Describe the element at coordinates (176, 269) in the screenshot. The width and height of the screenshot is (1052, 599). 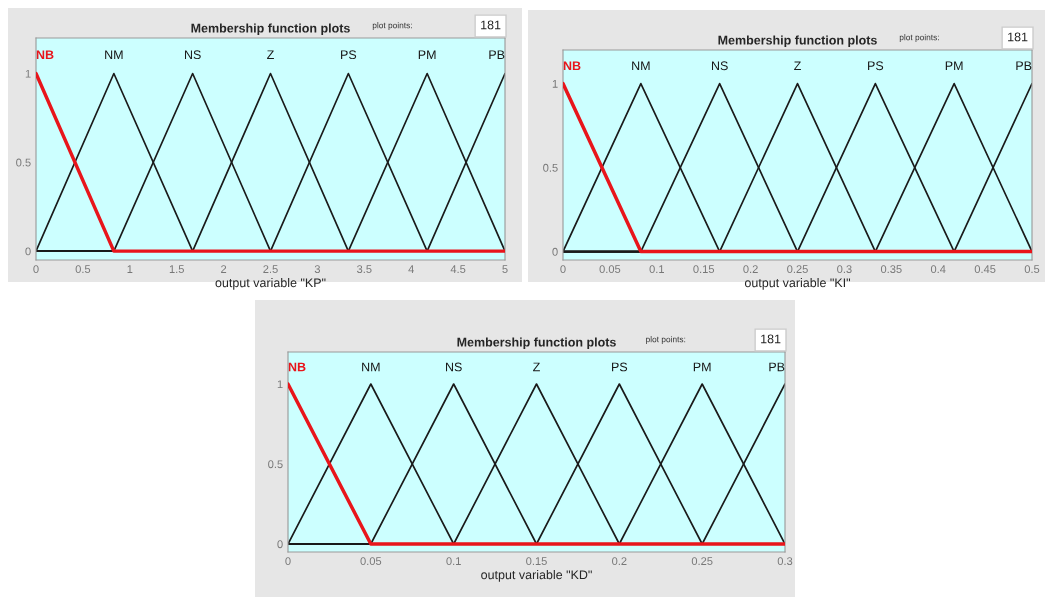
I see `x-tick-label: 1.5` at that location.